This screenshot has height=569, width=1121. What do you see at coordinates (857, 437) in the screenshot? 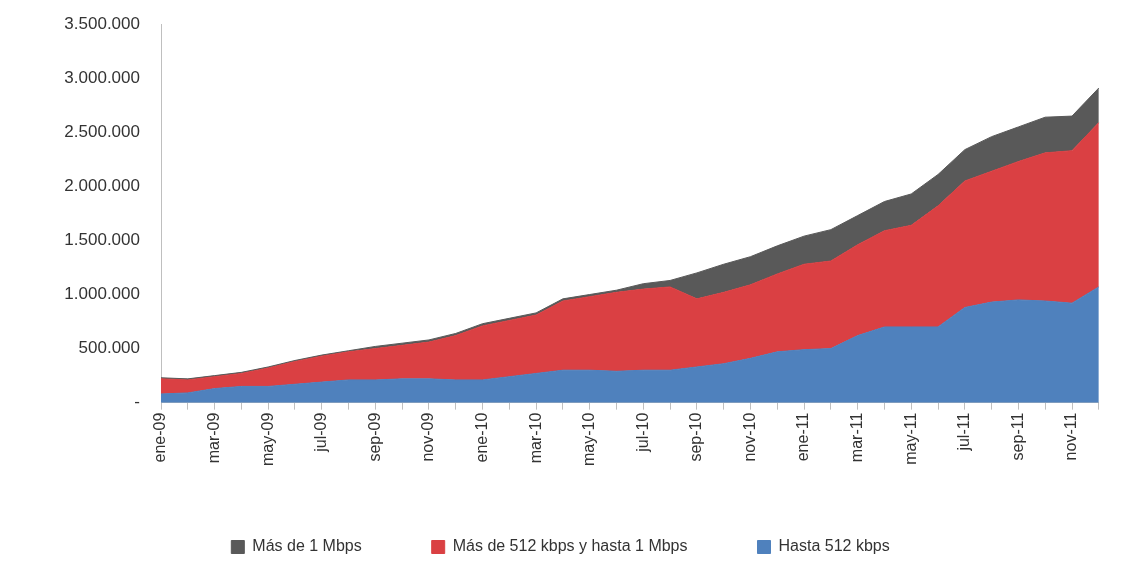
I see `x-tick-label: mar-11` at bounding box center [857, 437].